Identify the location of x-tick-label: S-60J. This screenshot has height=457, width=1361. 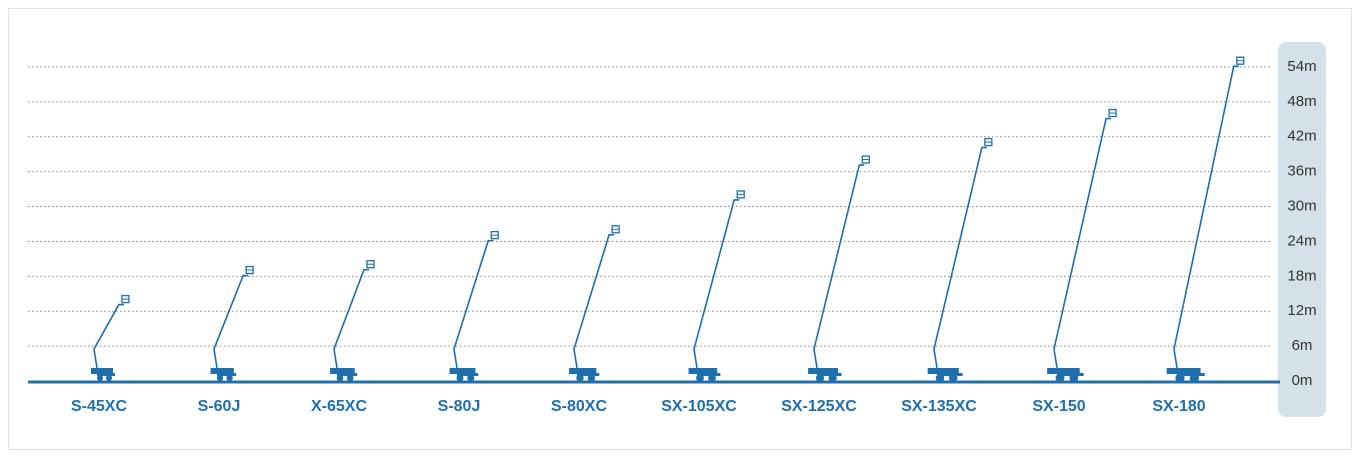
(219, 406).